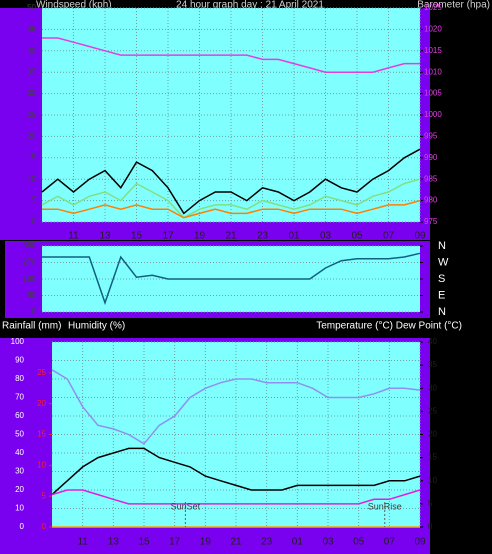 The image size is (492, 554). I want to click on y2-tick-label: 10, so click(432, 480).